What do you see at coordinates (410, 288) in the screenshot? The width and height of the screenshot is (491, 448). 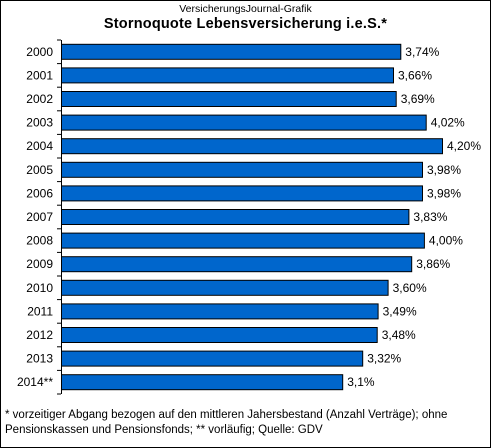 I see `data-label: 3,60%` at bounding box center [410, 288].